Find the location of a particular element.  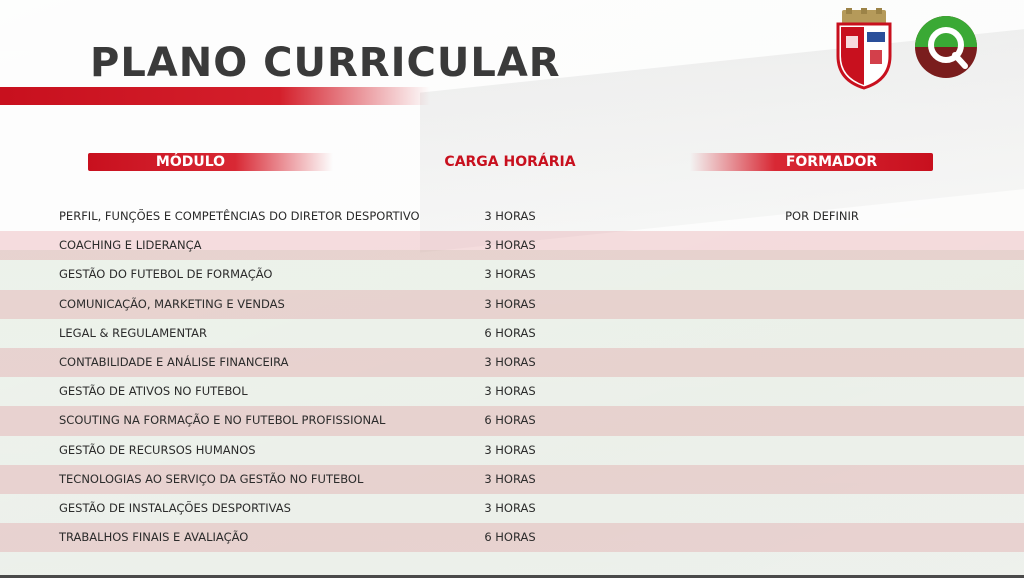

bottom-divider is located at coordinates (512, 576).